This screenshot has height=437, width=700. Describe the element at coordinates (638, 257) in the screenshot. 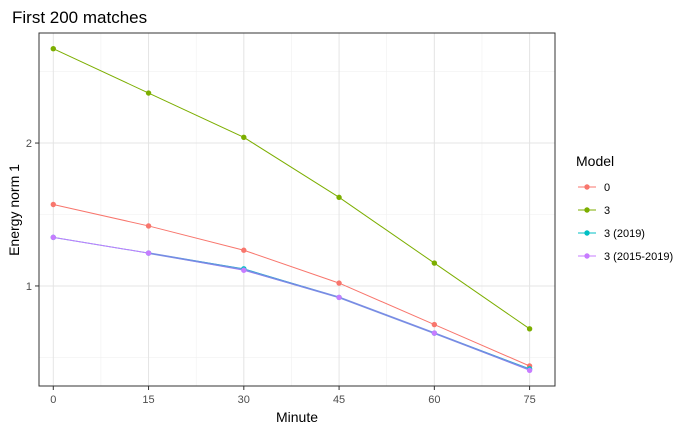

I see `legend-label: 3 (2015-2019)` at that location.